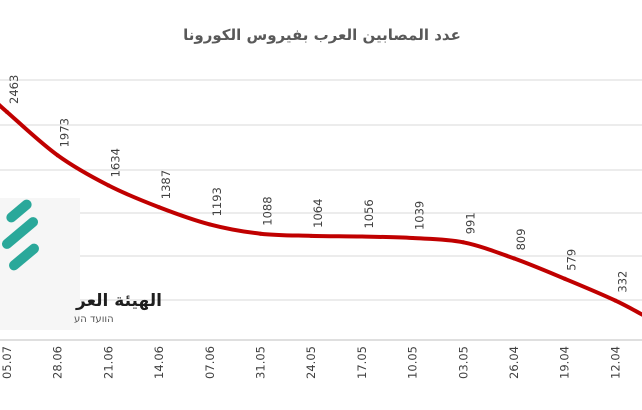 The height and width of the screenshot is (410, 642). I want to click on data-label: 1973, so click(65, 132).